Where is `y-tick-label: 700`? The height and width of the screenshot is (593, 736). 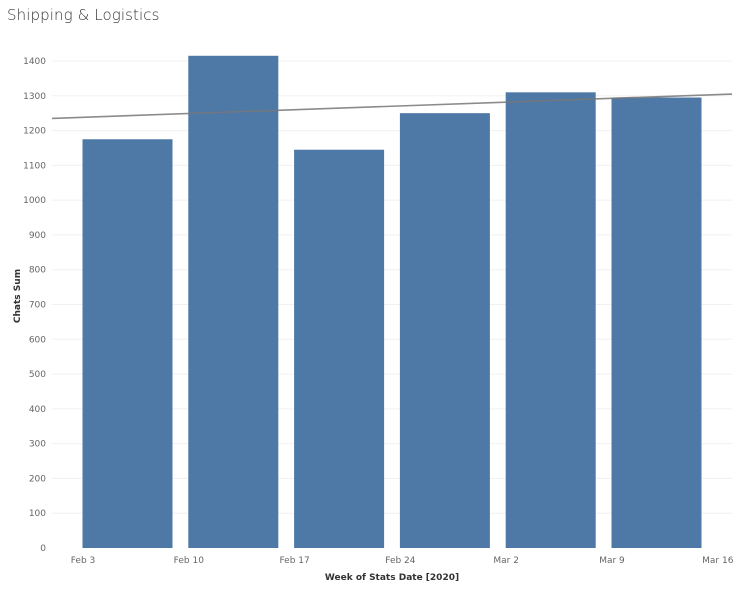 y-tick-label: 700 is located at coordinates (37, 306).